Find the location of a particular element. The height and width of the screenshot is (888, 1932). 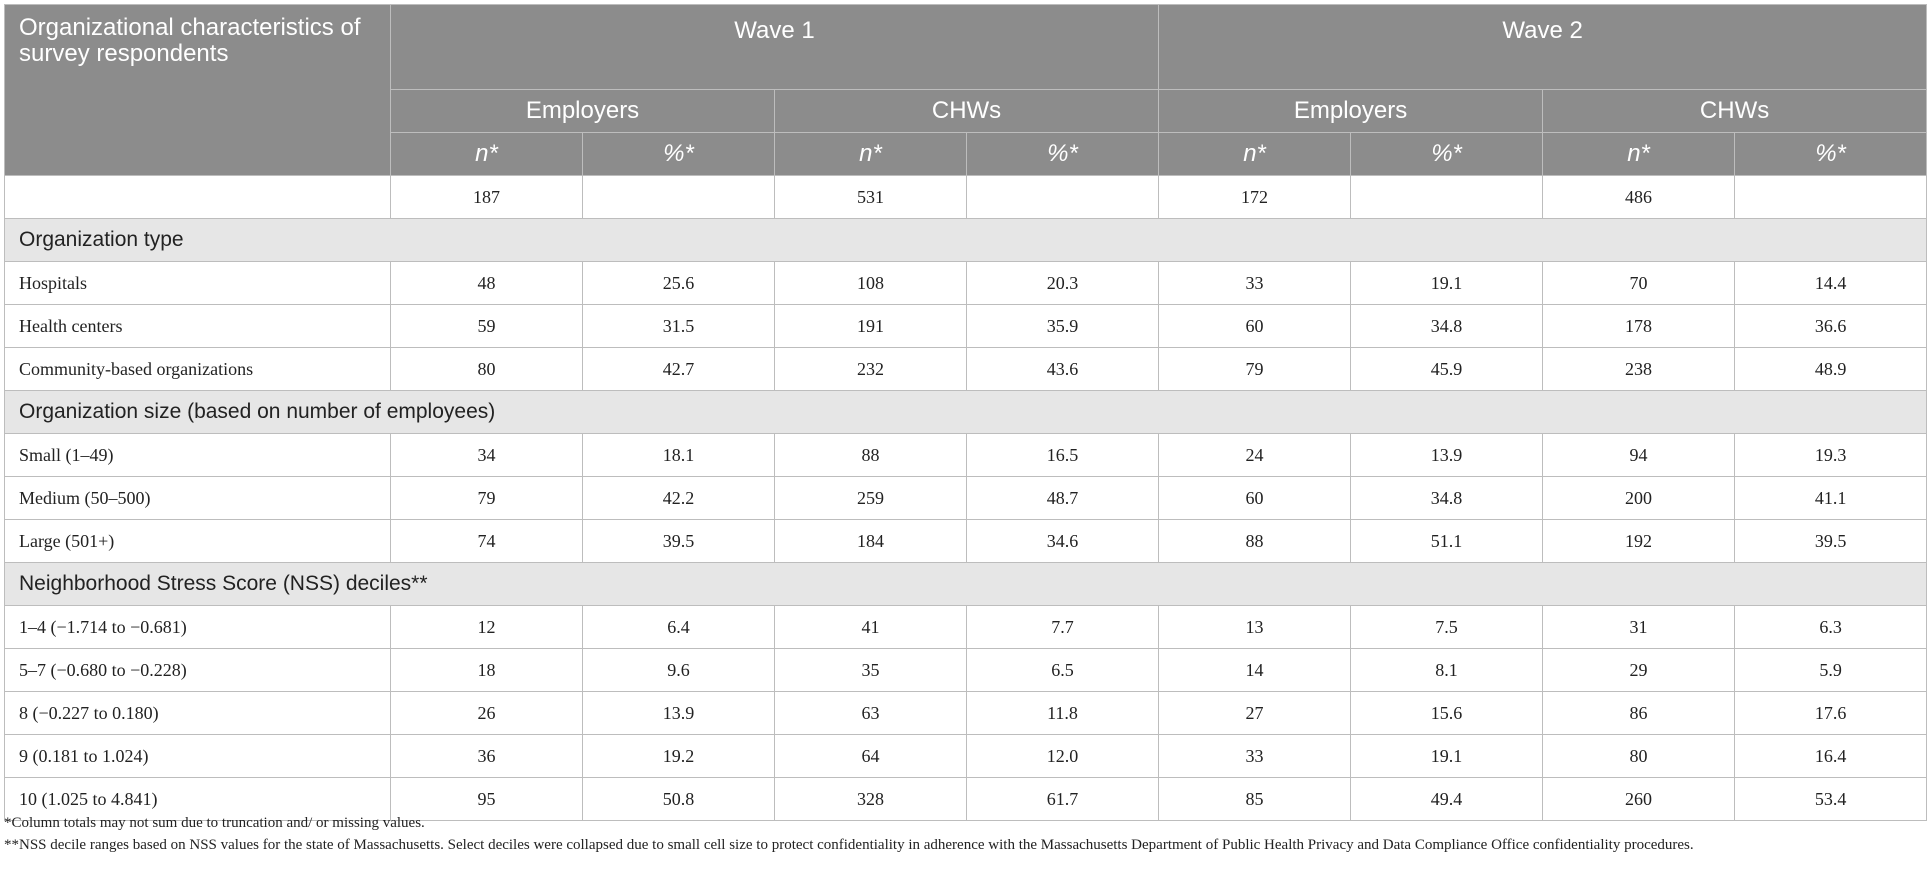

row-label: 10 (1.025 to 4.841) is located at coordinates (197, 799).